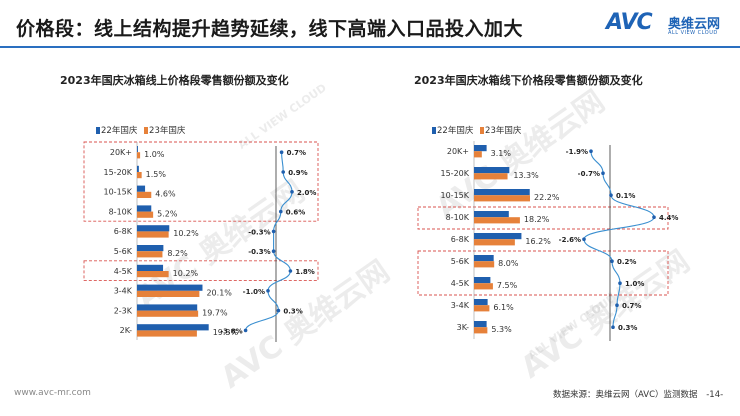 The image size is (740, 416). What do you see at coordinates (625, 395) in the screenshot?
I see `source-note: 数据来源：奥维云网（AVC）监测数据` at bounding box center [625, 395].